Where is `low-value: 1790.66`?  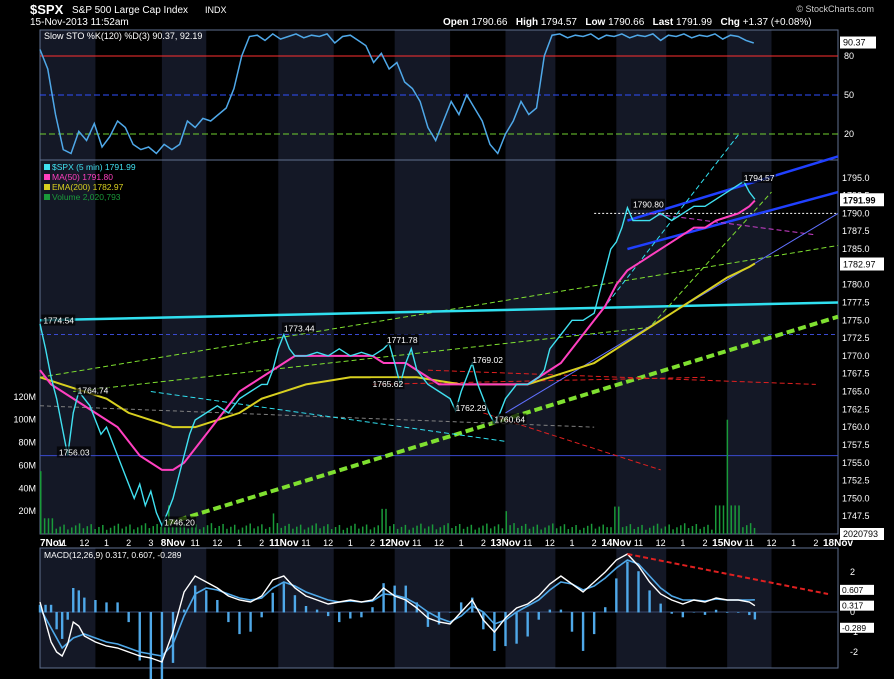
low-value: 1790.66 is located at coordinates (626, 22).